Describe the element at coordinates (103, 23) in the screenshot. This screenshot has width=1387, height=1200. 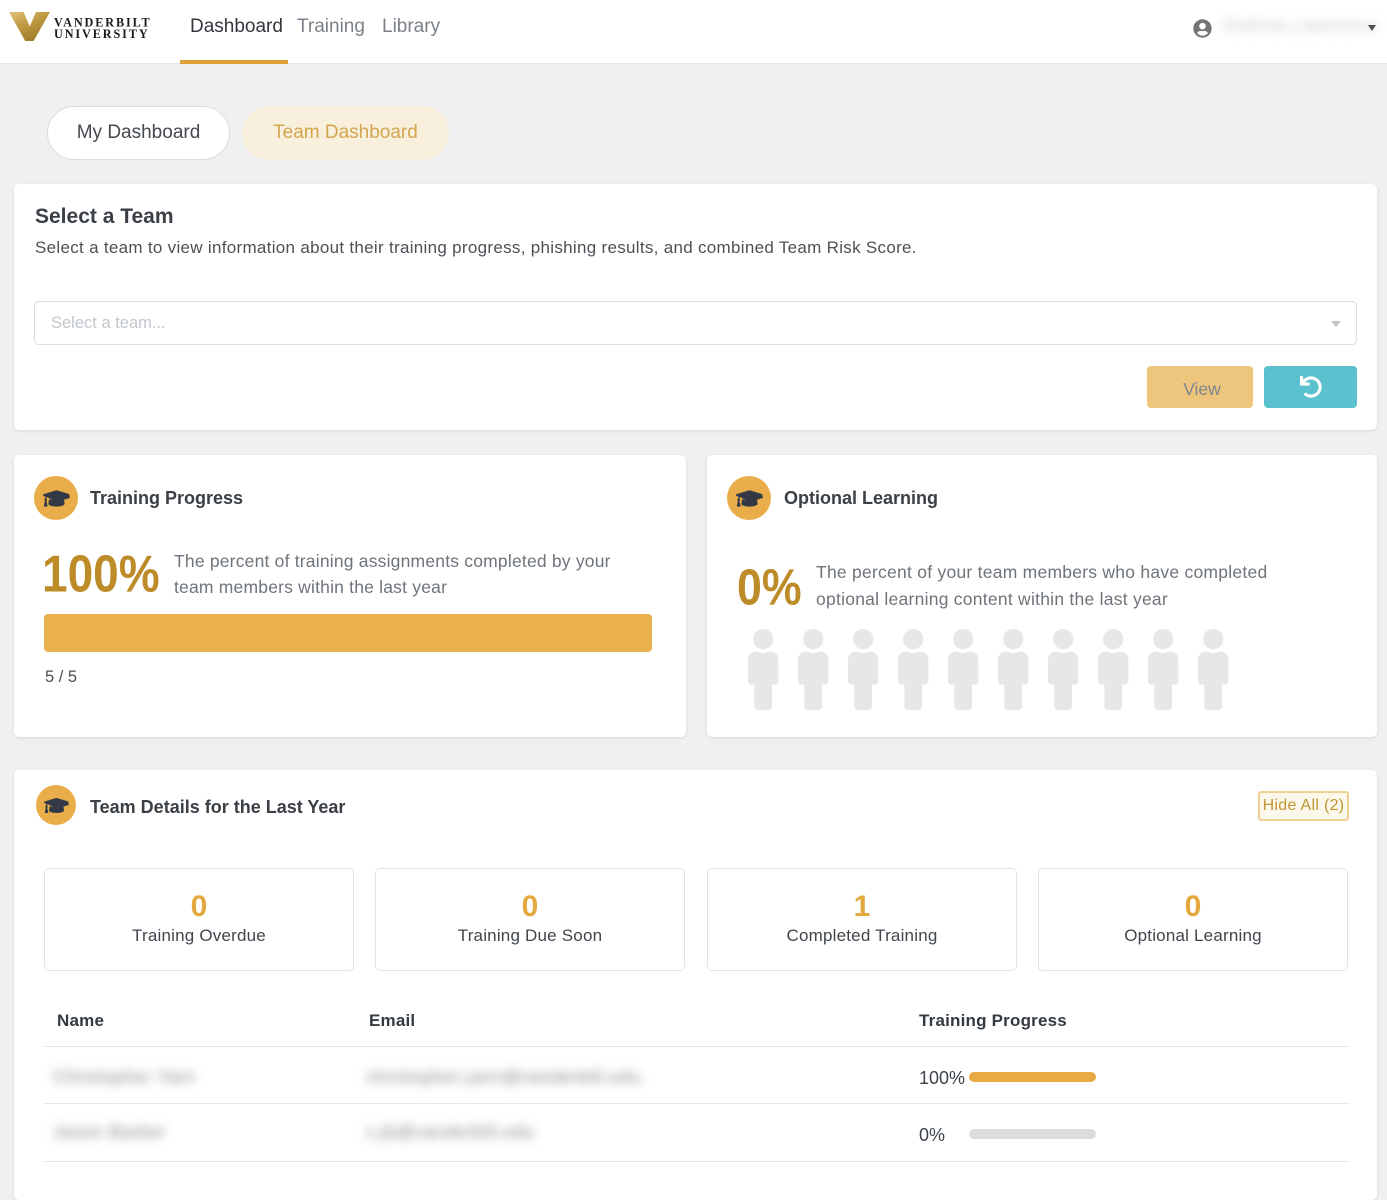
I see `svg-text: VANDERBILT` at that location.